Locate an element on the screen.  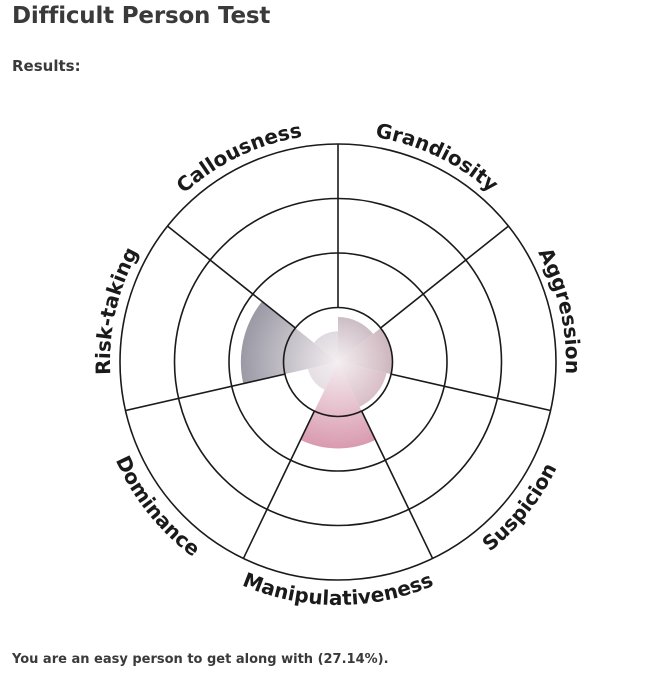
sector-risk-taking is located at coordinates (289, 342).